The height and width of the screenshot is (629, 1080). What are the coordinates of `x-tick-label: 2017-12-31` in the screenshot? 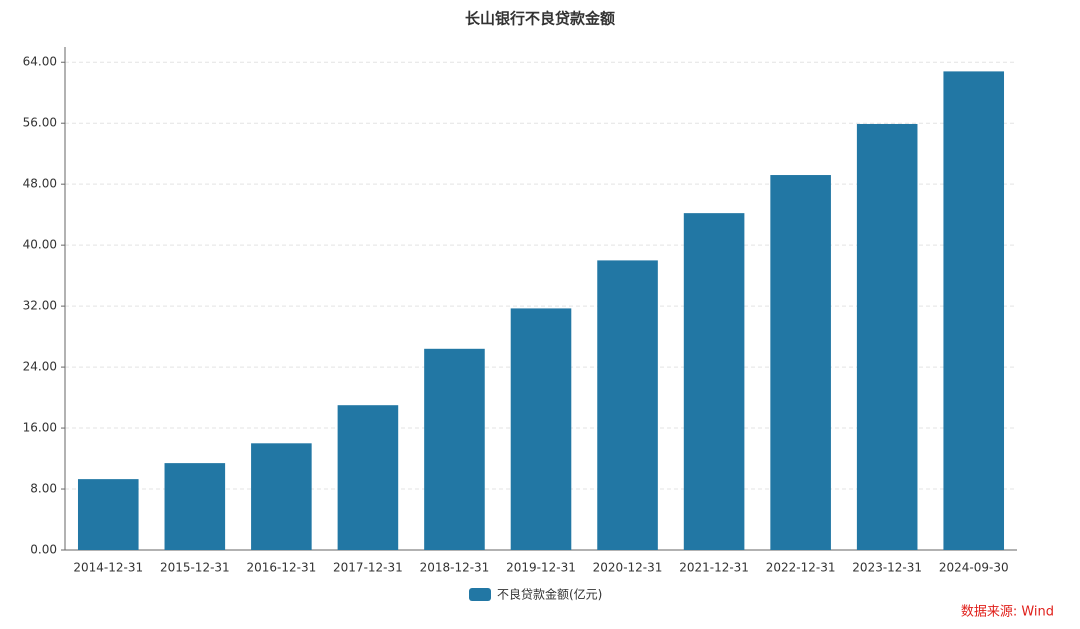 It's located at (368, 568).